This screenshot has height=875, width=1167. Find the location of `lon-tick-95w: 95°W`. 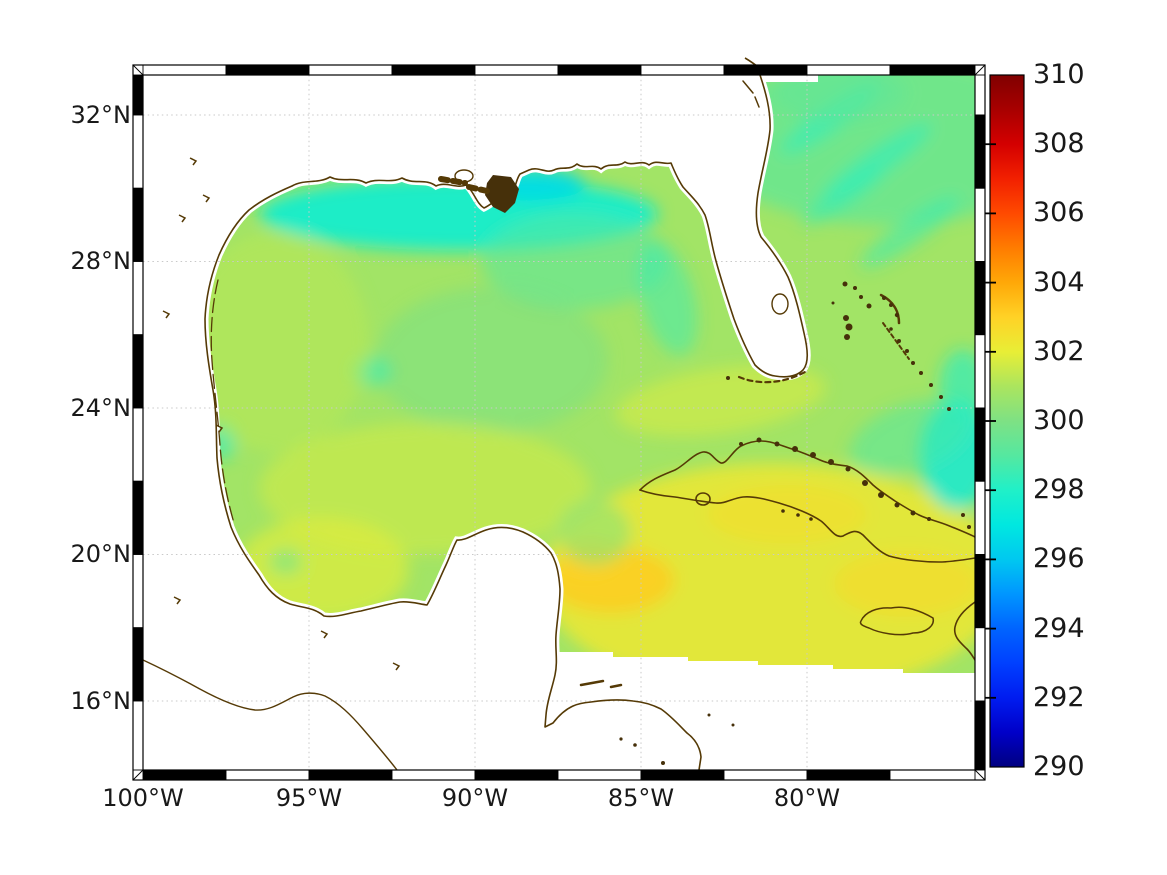

lon-tick-95w: 95°W is located at coordinates (309, 798).